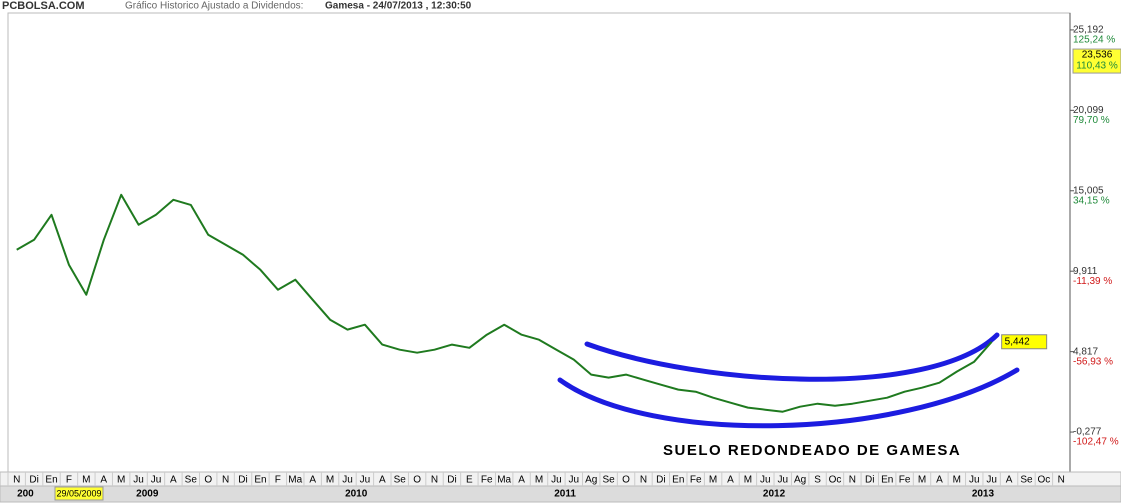 This screenshot has height=504, width=1121. What do you see at coordinates (774, 494) in the screenshot?
I see `year-label: 2012` at bounding box center [774, 494].